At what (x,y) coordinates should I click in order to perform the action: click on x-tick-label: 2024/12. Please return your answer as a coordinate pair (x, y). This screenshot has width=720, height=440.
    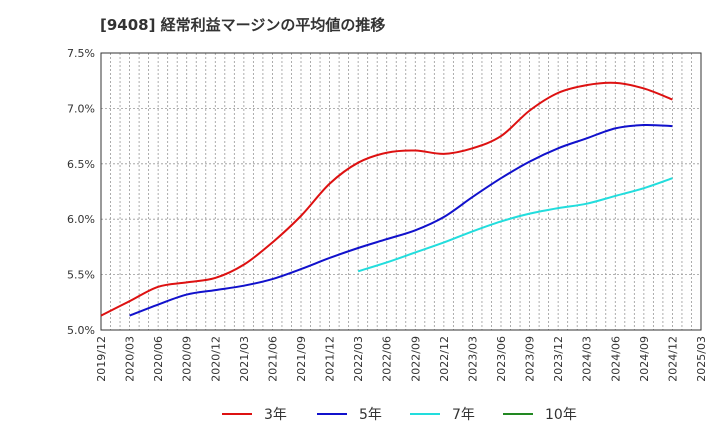
    Looking at the image, I should click on (672, 359).